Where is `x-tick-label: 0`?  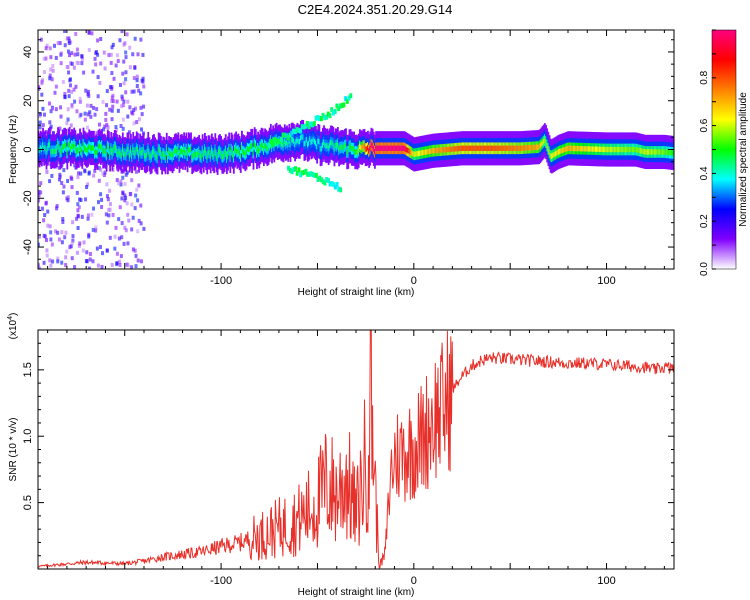
x-tick-label: 0 is located at coordinates (414, 581).